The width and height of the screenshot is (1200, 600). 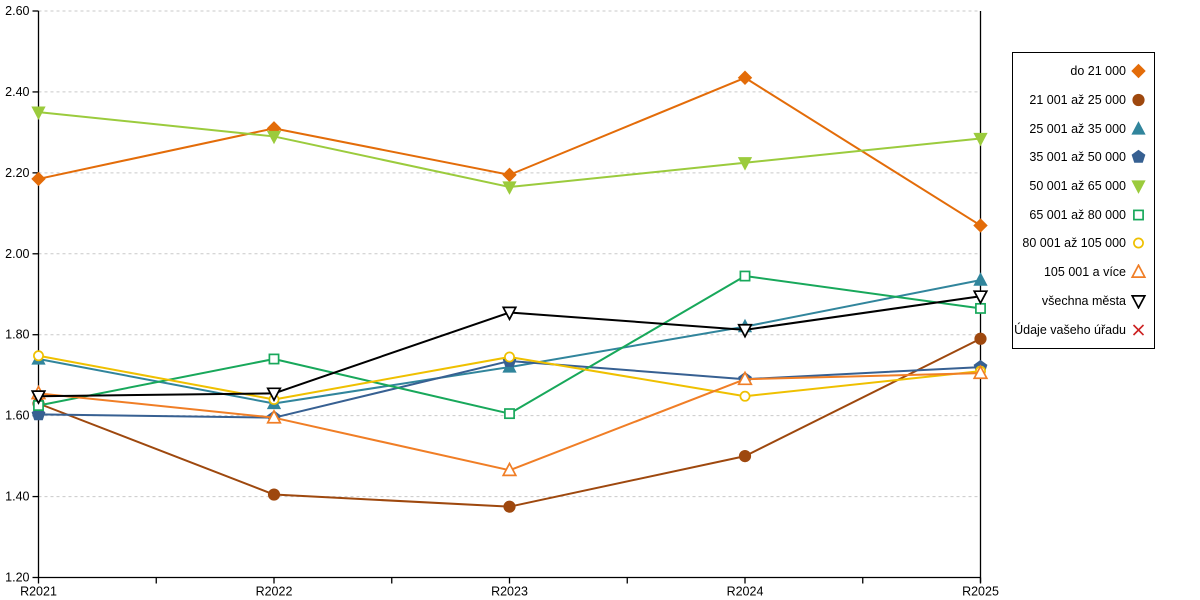 I want to click on legend-8-triangle-down-marker-icon, so click(x=1138, y=301).